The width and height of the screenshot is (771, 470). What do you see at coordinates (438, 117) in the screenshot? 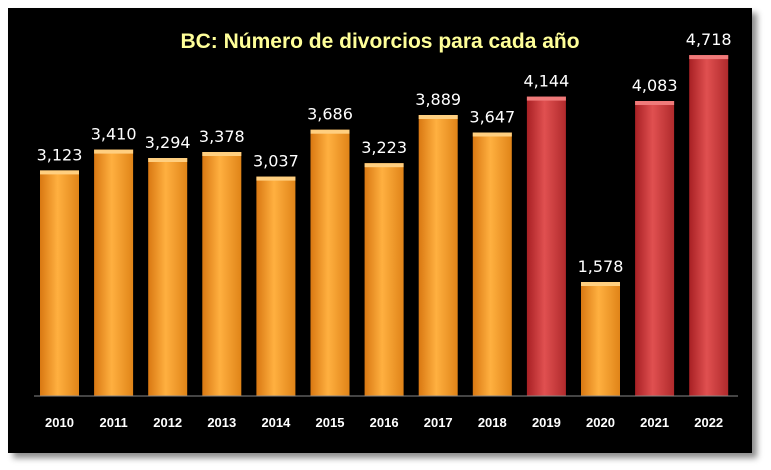
I see `bar-cap-2017` at bounding box center [438, 117].